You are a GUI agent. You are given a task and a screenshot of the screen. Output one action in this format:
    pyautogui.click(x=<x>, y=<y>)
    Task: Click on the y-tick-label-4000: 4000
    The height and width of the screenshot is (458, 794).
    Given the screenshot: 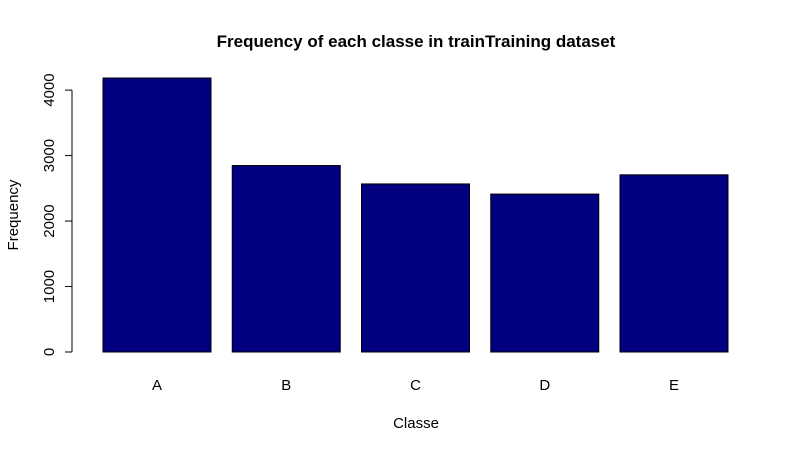 What is the action you would take?
    pyautogui.click(x=49, y=89)
    